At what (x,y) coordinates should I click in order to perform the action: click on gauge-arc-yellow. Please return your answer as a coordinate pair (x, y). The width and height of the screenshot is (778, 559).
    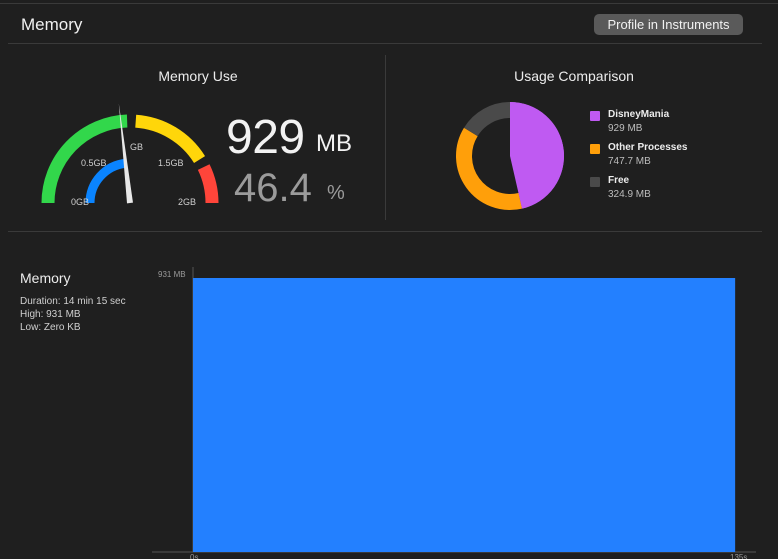
    Looking at the image, I should click on (170, 139).